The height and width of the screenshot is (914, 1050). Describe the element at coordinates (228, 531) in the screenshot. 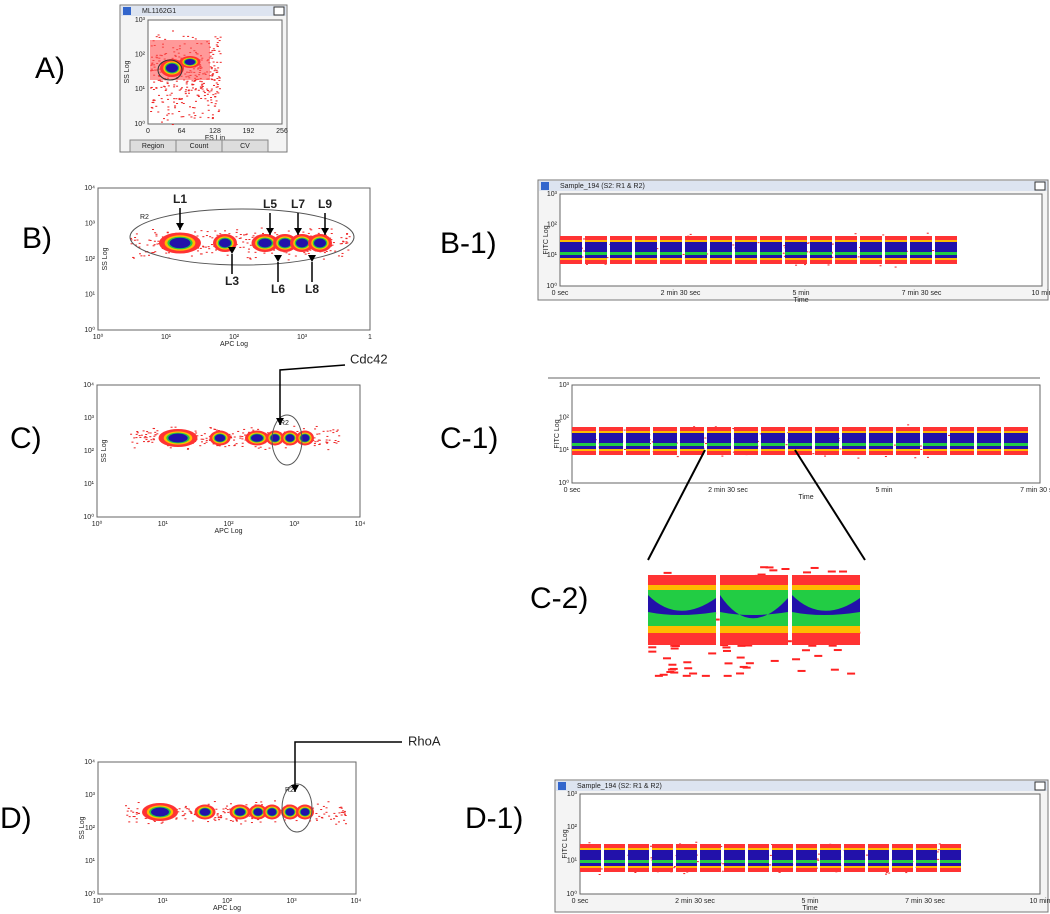

I see `x-axis-label: APC Log` at that location.